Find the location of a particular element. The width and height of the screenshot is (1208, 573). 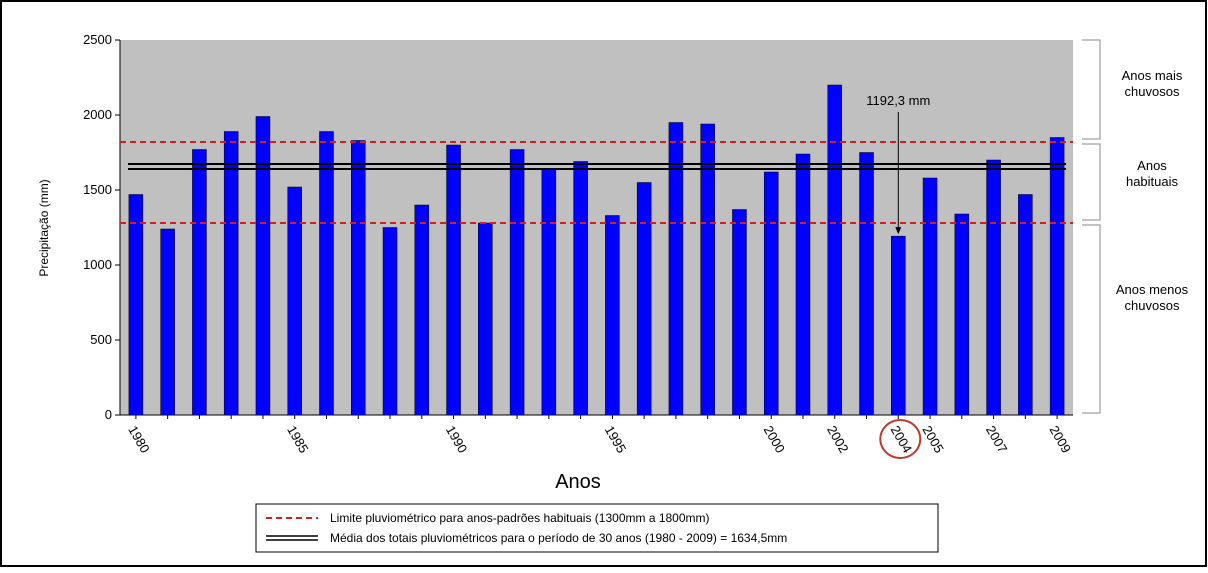

y-tick-label: 2000 is located at coordinates (97, 114).